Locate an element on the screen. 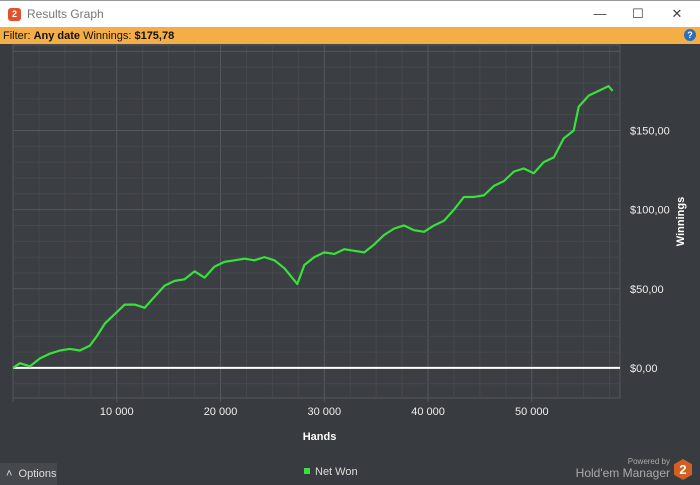 The image size is (700, 485). legend-label: Net Won is located at coordinates (336, 472).